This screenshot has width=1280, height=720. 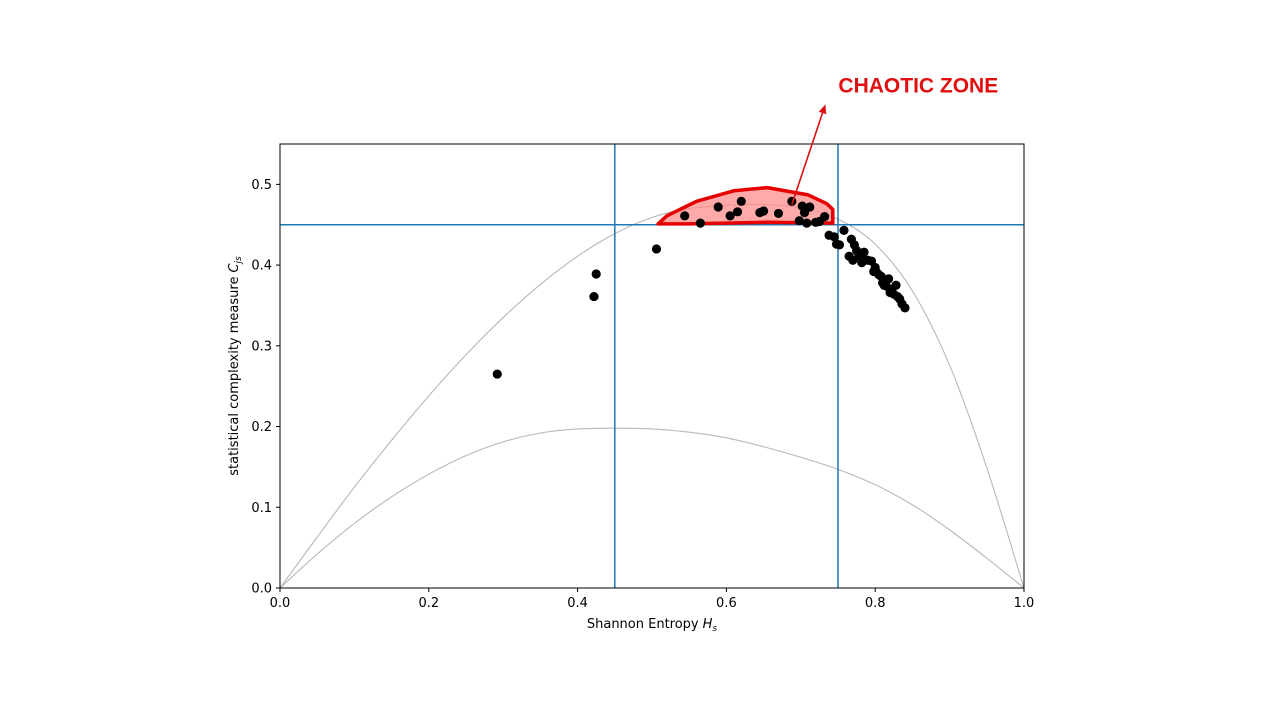 I want to click on chaotic-zone-layer, so click(x=745, y=205).